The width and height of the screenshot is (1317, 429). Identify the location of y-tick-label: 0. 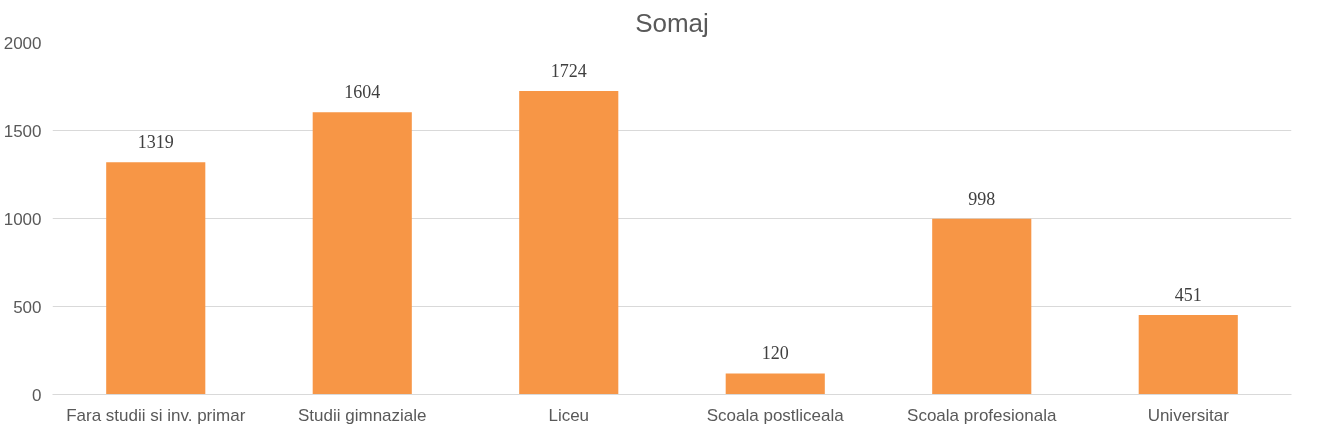
(37, 395).